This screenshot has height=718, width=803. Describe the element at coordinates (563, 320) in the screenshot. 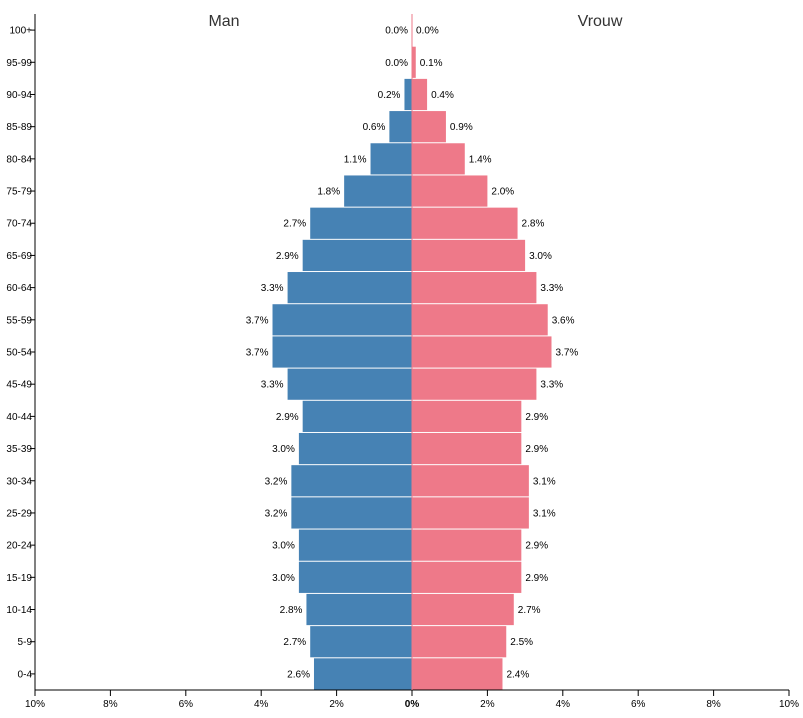

I see `data-label-vrouw-55-59: 3.6%` at that location.